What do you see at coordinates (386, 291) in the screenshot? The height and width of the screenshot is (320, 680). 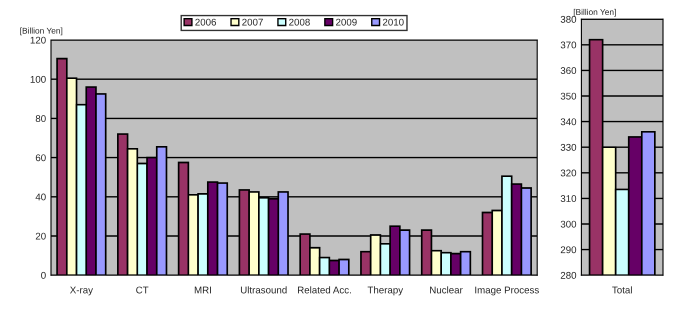 I see `x-tick-label: Therapy` at bounding box center [386, 291].